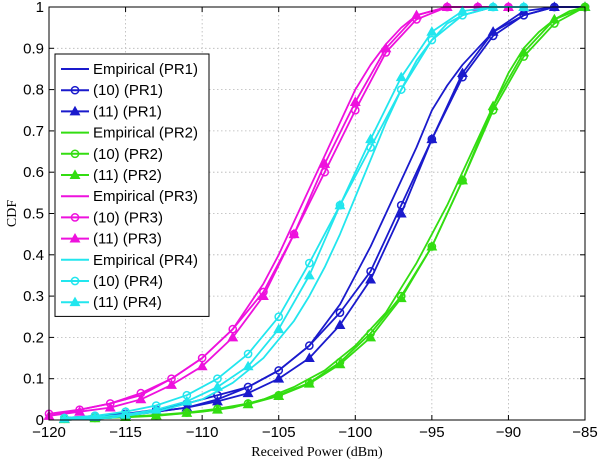 The image size is (598, 465). Describe the element at coordinates (145, 69) in the screenshot. I see `legend-label: Empirical (PR1)` at that location.